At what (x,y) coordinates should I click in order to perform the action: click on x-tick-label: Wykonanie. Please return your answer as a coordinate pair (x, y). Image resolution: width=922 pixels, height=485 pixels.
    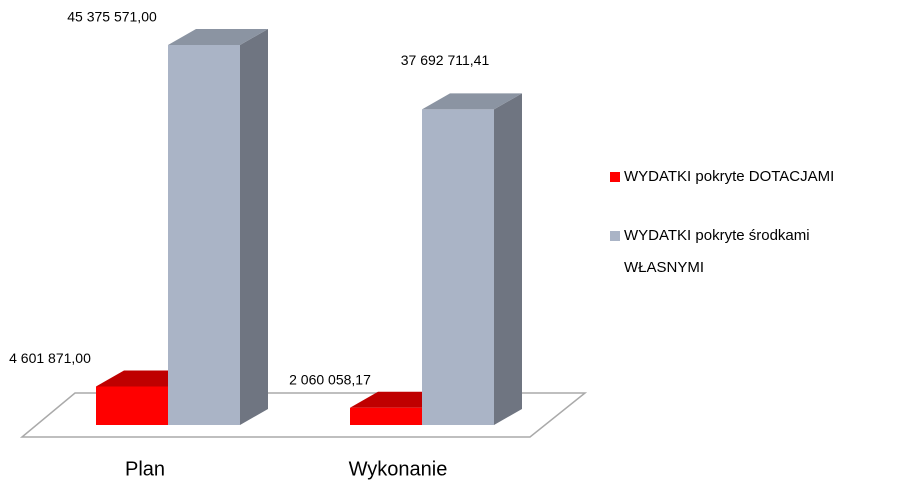
    Looking at the image, I should click on (398, 469).